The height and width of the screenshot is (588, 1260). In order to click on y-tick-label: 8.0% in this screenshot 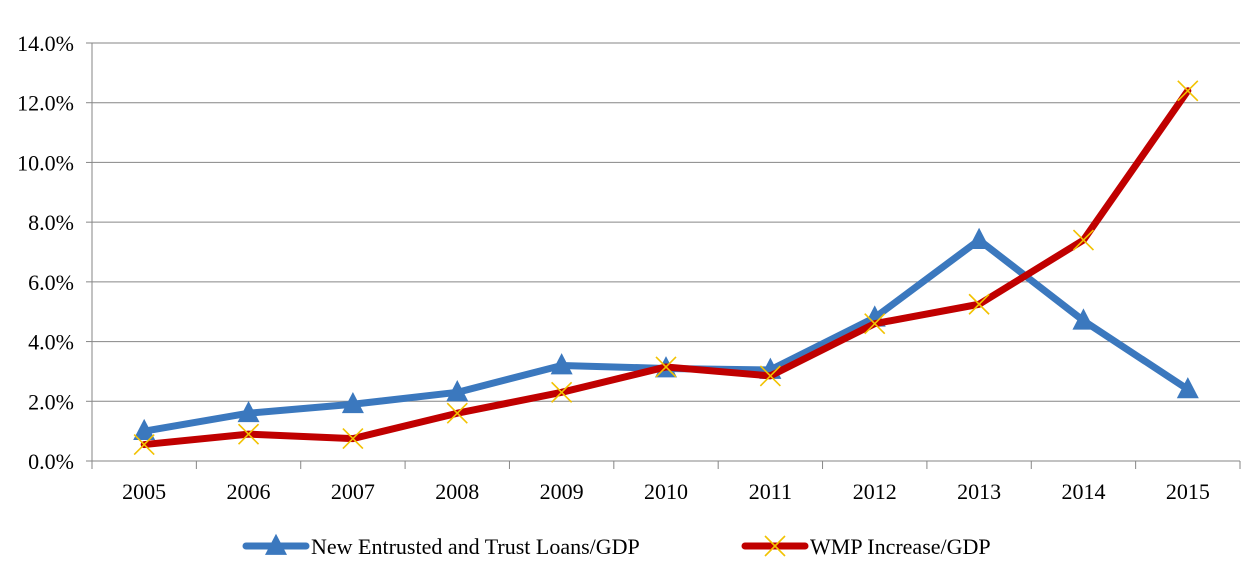, I will do `click(51, 222)`.